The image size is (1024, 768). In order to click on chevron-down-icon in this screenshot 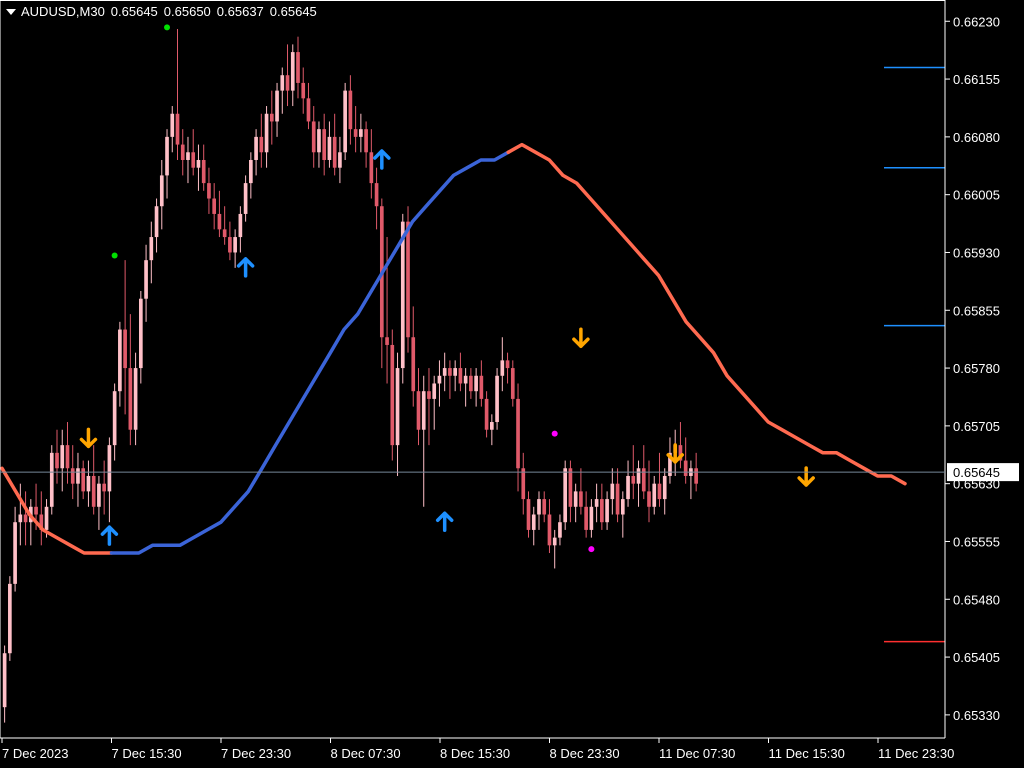, I will do `click(11, 12)`.